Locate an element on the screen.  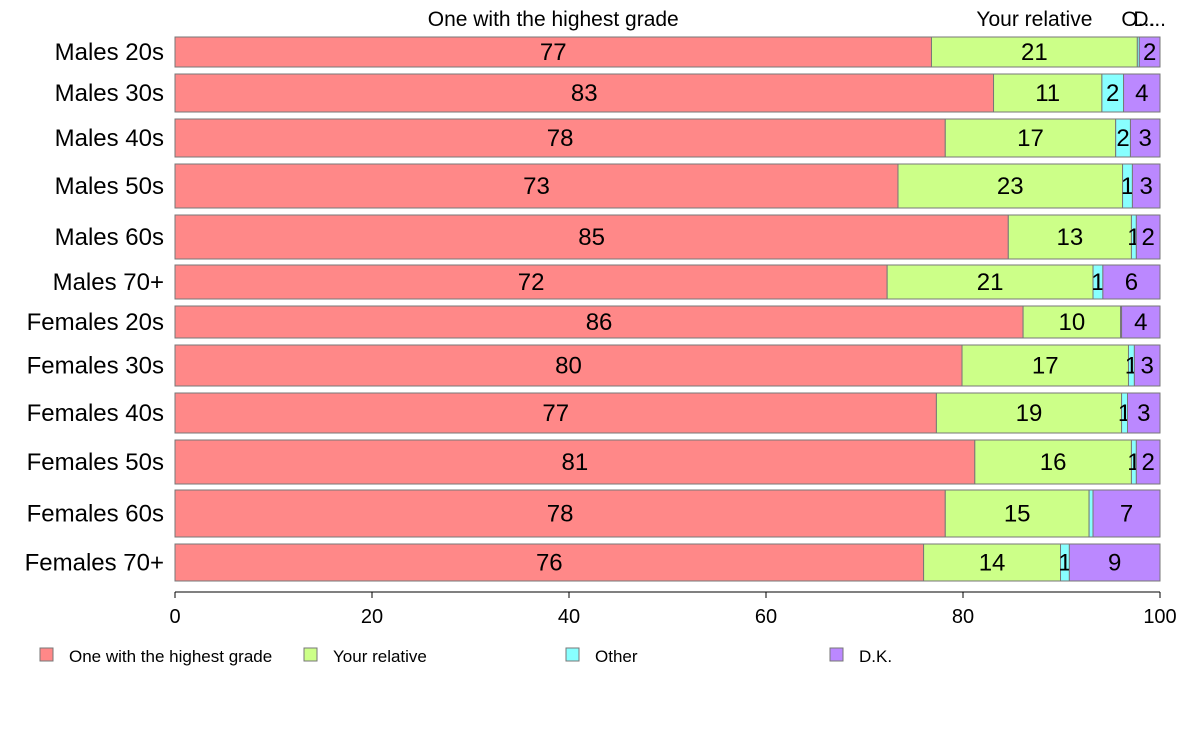
x-tick-label: 0 is located at coordinates (174, 617).